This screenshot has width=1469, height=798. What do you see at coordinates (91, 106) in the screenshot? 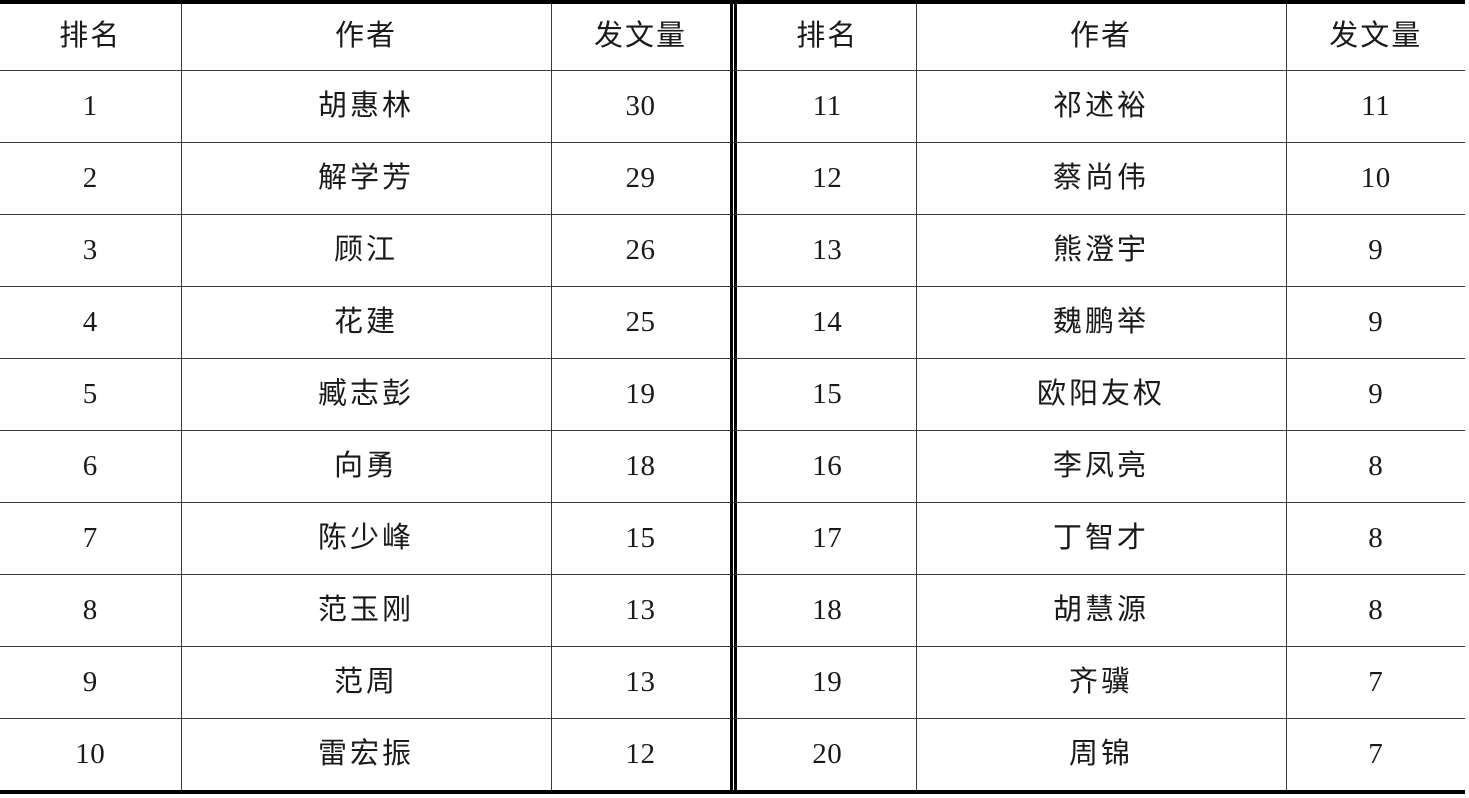
I see `cell-rank-left: 1` at bounding box center [91, 106].